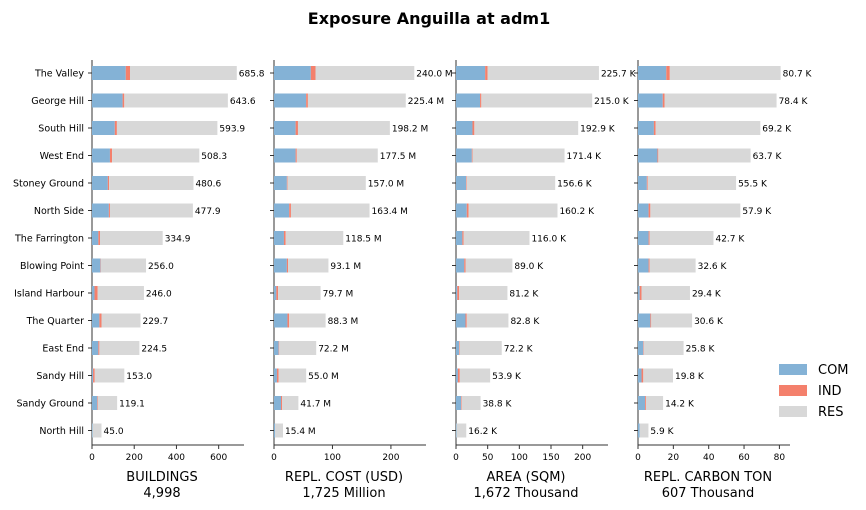 This screenshot has width=866, height=510. What do you see at coordinates (390, 458) in the screenshot?
I see `x-tick-label: 200` at bounding box center [390, 458].